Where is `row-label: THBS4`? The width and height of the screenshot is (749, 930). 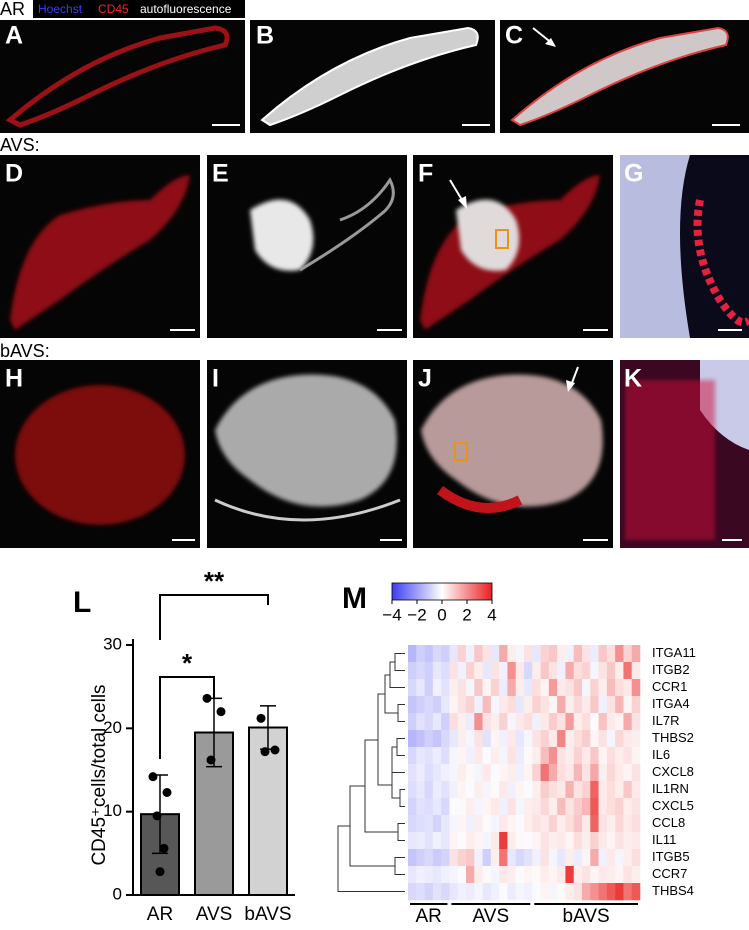 row-label: THBS4 is located at coordinates (673, 890).